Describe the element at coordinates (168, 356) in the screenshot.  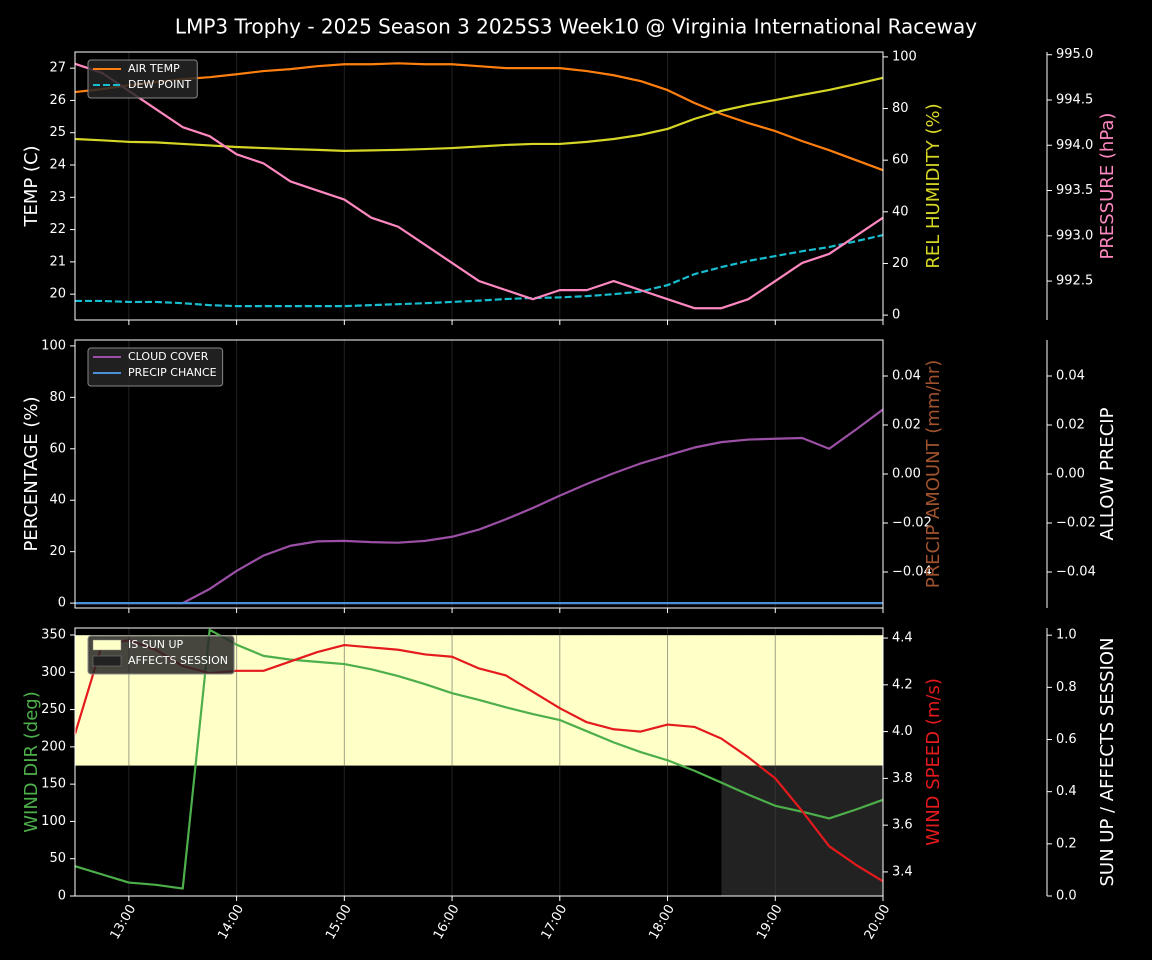
I see `legend-label: CLOUD COVER` at that location.